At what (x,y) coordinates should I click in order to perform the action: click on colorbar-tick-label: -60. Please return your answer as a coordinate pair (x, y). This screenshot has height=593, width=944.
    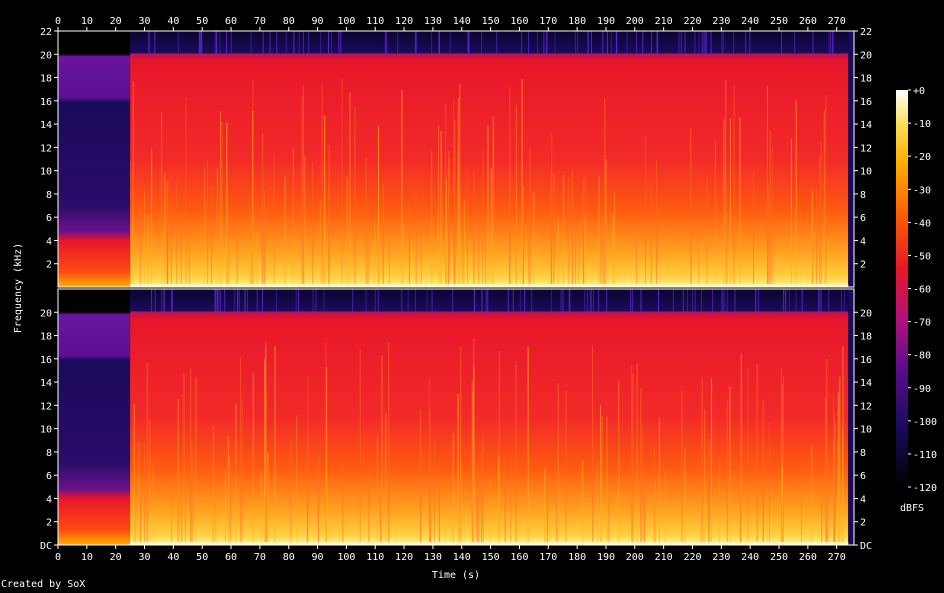
    Looking at the image, I should click on (922, 290).